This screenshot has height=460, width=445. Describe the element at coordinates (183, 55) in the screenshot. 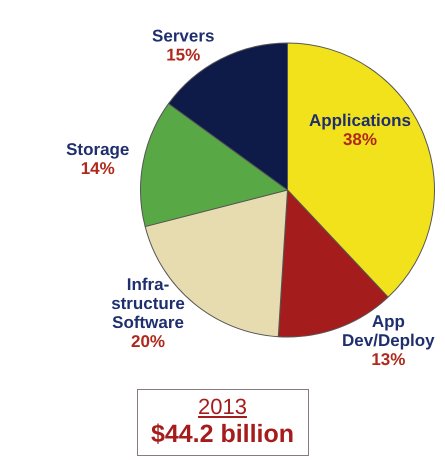

I see `data-label: 15%` at that location.